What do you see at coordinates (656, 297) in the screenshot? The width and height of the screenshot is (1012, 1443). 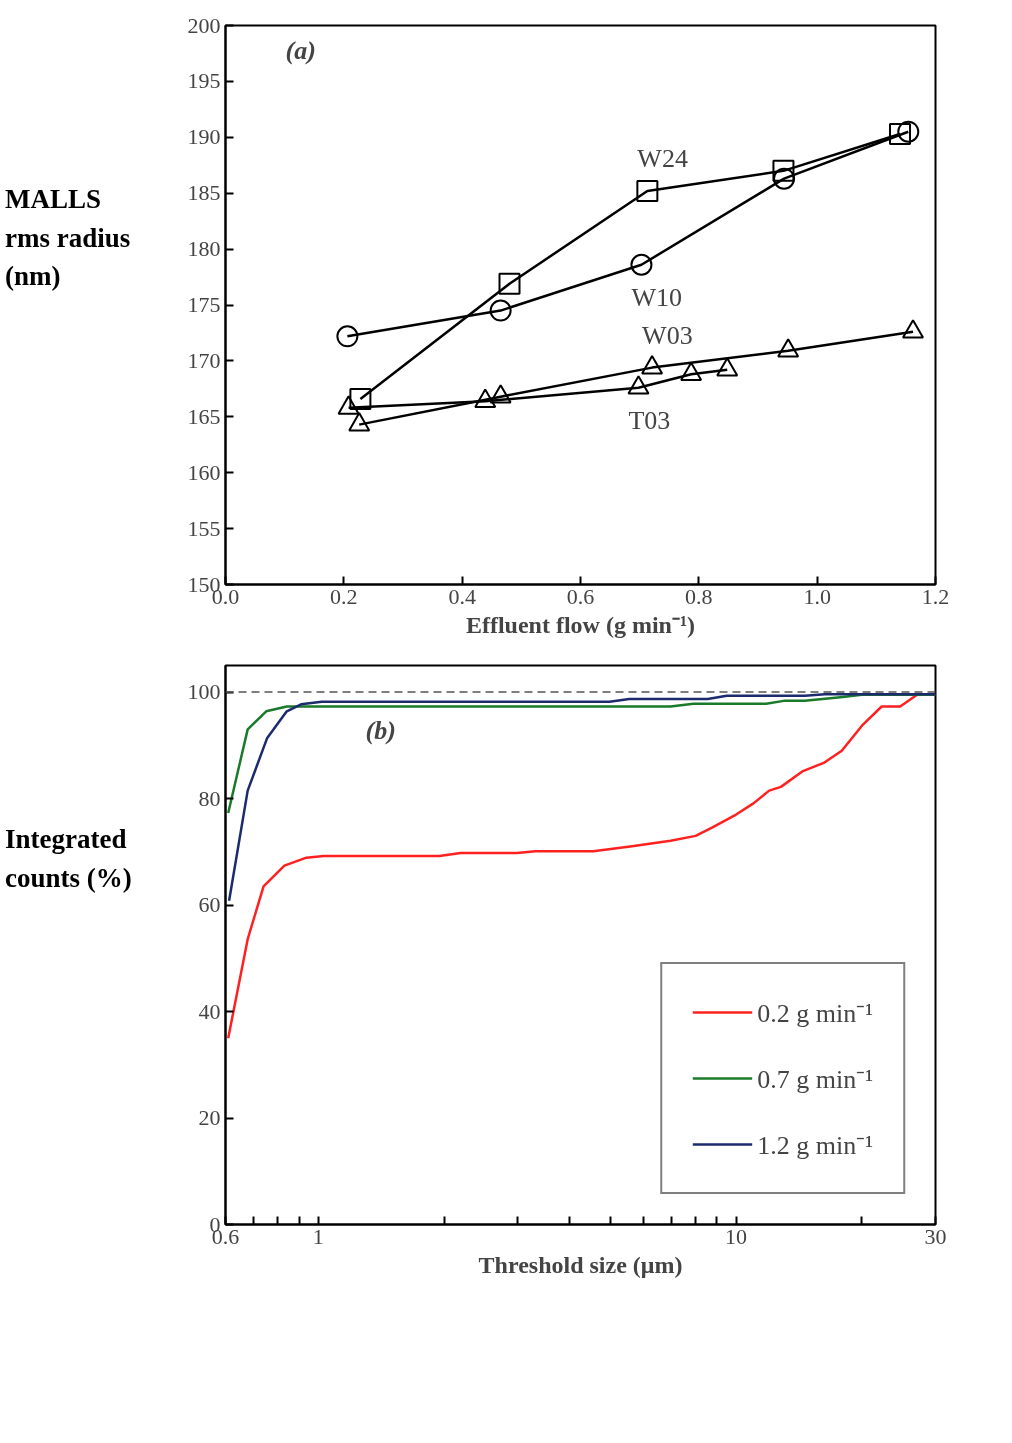 I see `series-label: W10` at bounding box center [656, 297].